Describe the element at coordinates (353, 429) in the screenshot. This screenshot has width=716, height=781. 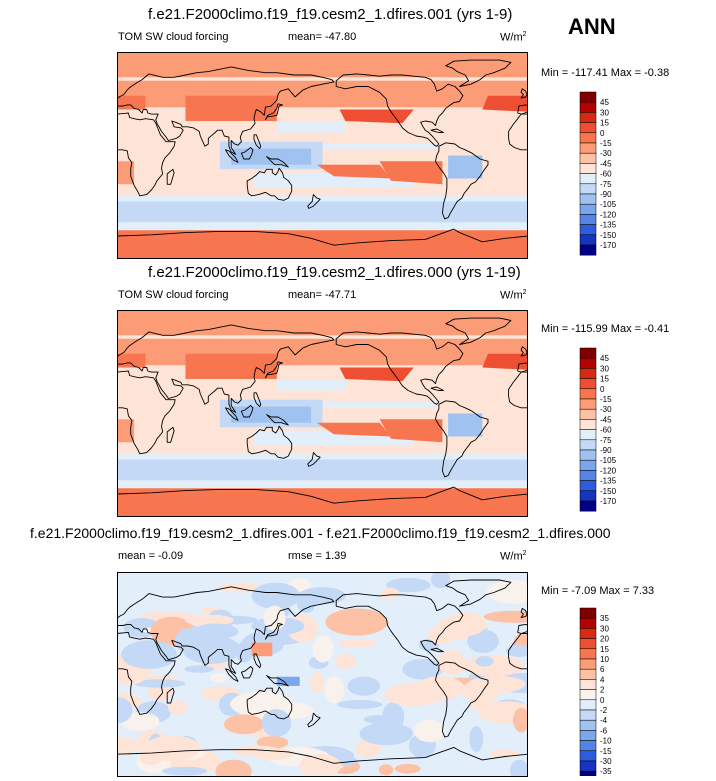
I see `panel2-map-deck-spcz` at that location.